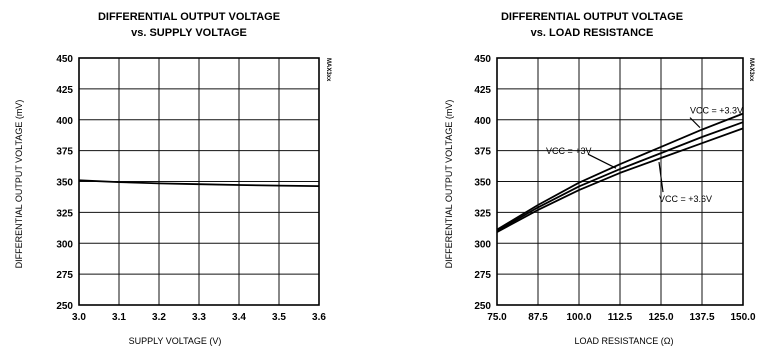 The height and width of the screenshot is (348, 758). Describe the element at coordinates (685, 199) in the screenshot. I see `annotation-label: VCC = +3.6V` at that location.